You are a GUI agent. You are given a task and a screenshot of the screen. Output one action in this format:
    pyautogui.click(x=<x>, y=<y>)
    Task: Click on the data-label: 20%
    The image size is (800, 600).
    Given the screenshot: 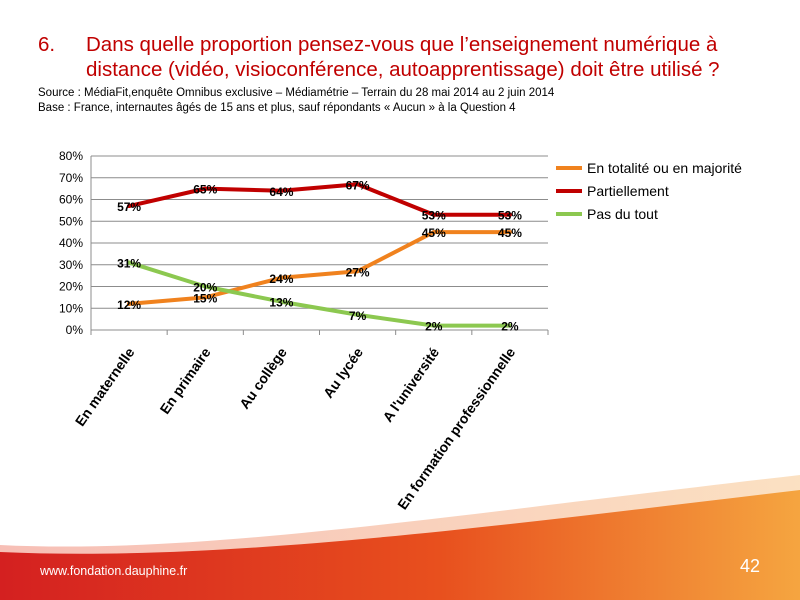 What is the action you would take?
    pyautogui.click(x=205, y=288)
    